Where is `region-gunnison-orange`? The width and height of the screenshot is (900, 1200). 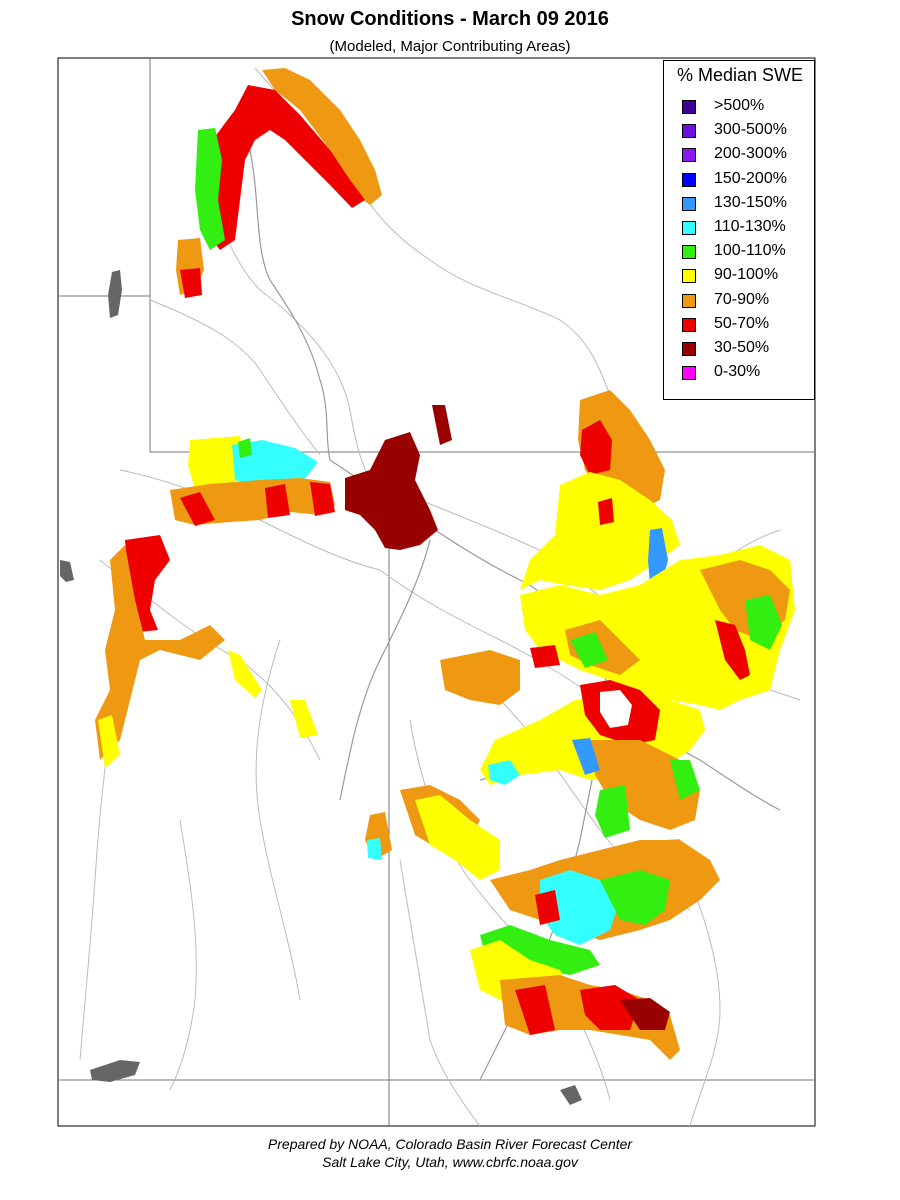
region-gunnison-orange is located at coordinates (480, 677).